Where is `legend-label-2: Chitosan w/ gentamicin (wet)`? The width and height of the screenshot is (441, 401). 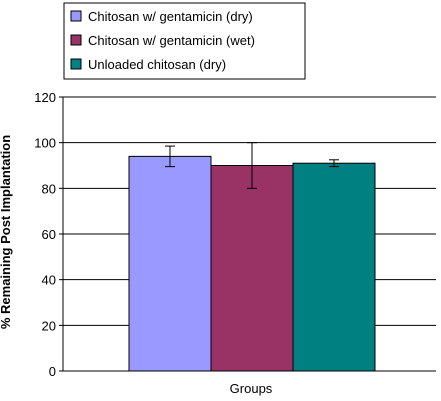
legend-label-2: Chitosan w/ gentamicin (wet) is located at coordinates (171, 40).